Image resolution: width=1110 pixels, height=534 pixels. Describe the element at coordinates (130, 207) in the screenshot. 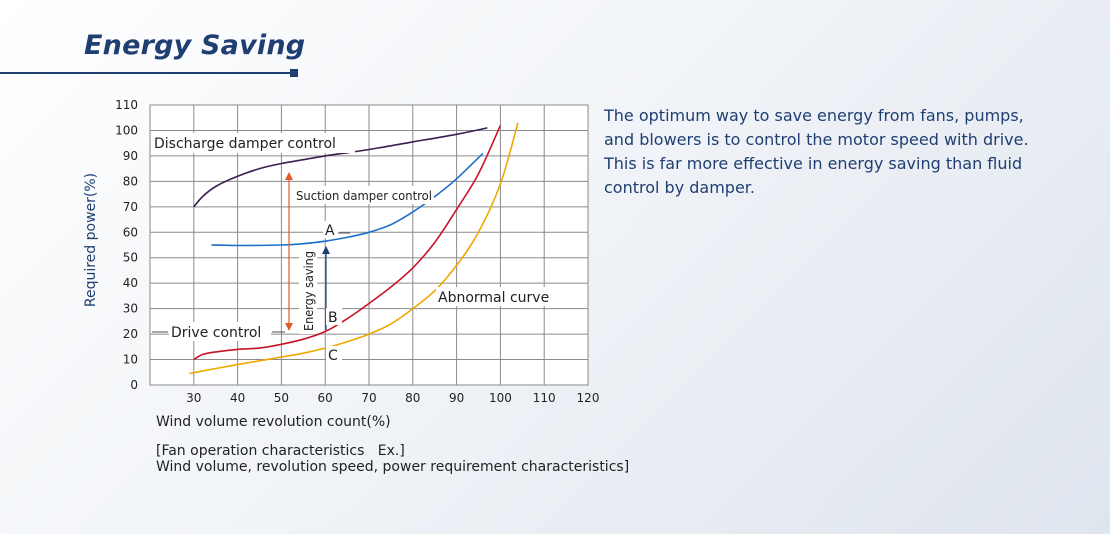

I see `y-tick-label: 70` at that location.